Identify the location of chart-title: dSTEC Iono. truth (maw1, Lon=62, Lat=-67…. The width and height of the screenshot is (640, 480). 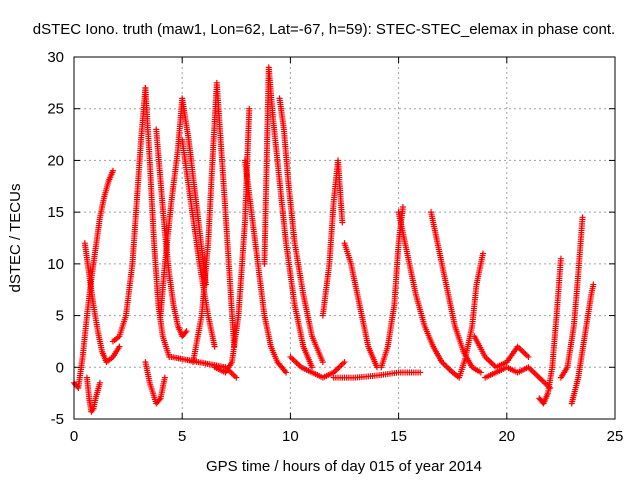
(324, 29).